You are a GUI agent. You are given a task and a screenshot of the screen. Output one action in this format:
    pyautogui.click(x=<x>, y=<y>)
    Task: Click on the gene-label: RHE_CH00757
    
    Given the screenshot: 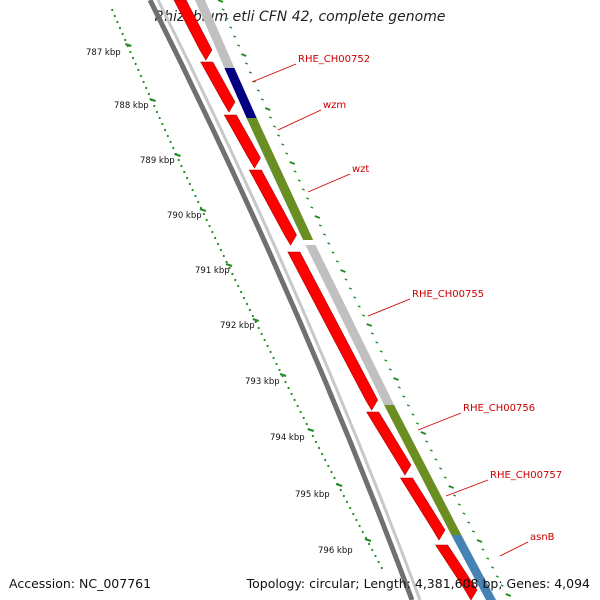 What is the action you would take?
    pyautogui.click(x=526, y=475)
    